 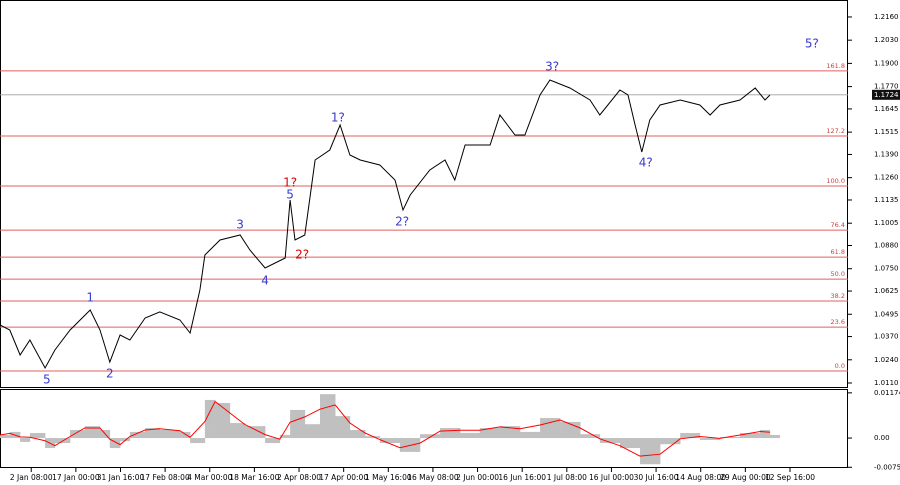 I want to click on x-tick-label: 16 Jun 16:00, so click(x=522, y=477).